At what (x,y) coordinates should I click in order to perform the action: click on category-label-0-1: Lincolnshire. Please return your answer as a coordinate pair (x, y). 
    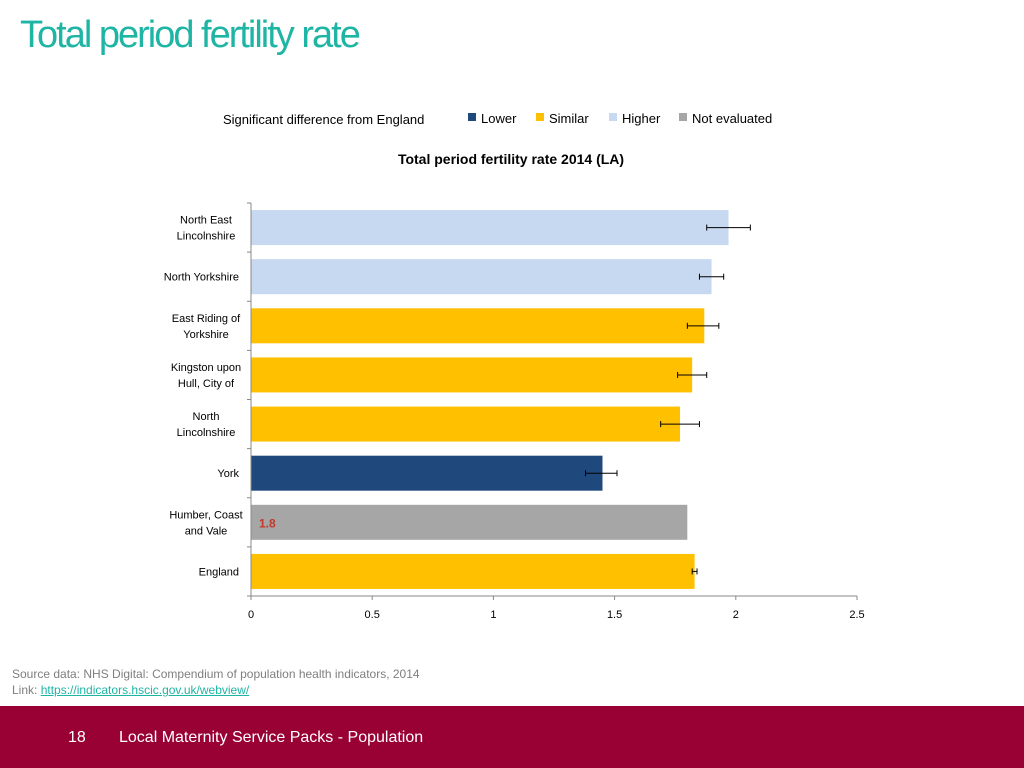
    Looking at the image, I should click on (206, 237).